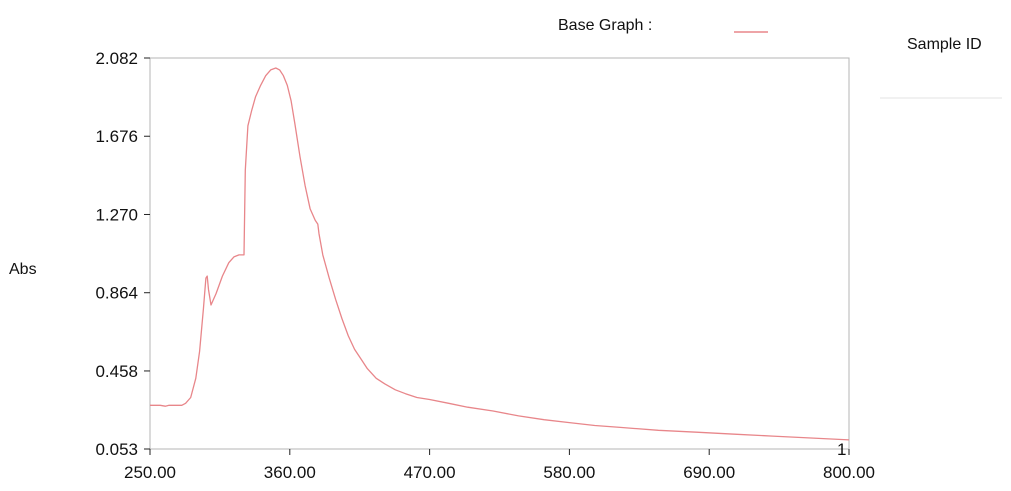  What do you see at coordinates (116, 58) in the screenshot?
I see `y-tick-label: 2.082` at bounding box center [116, 58].